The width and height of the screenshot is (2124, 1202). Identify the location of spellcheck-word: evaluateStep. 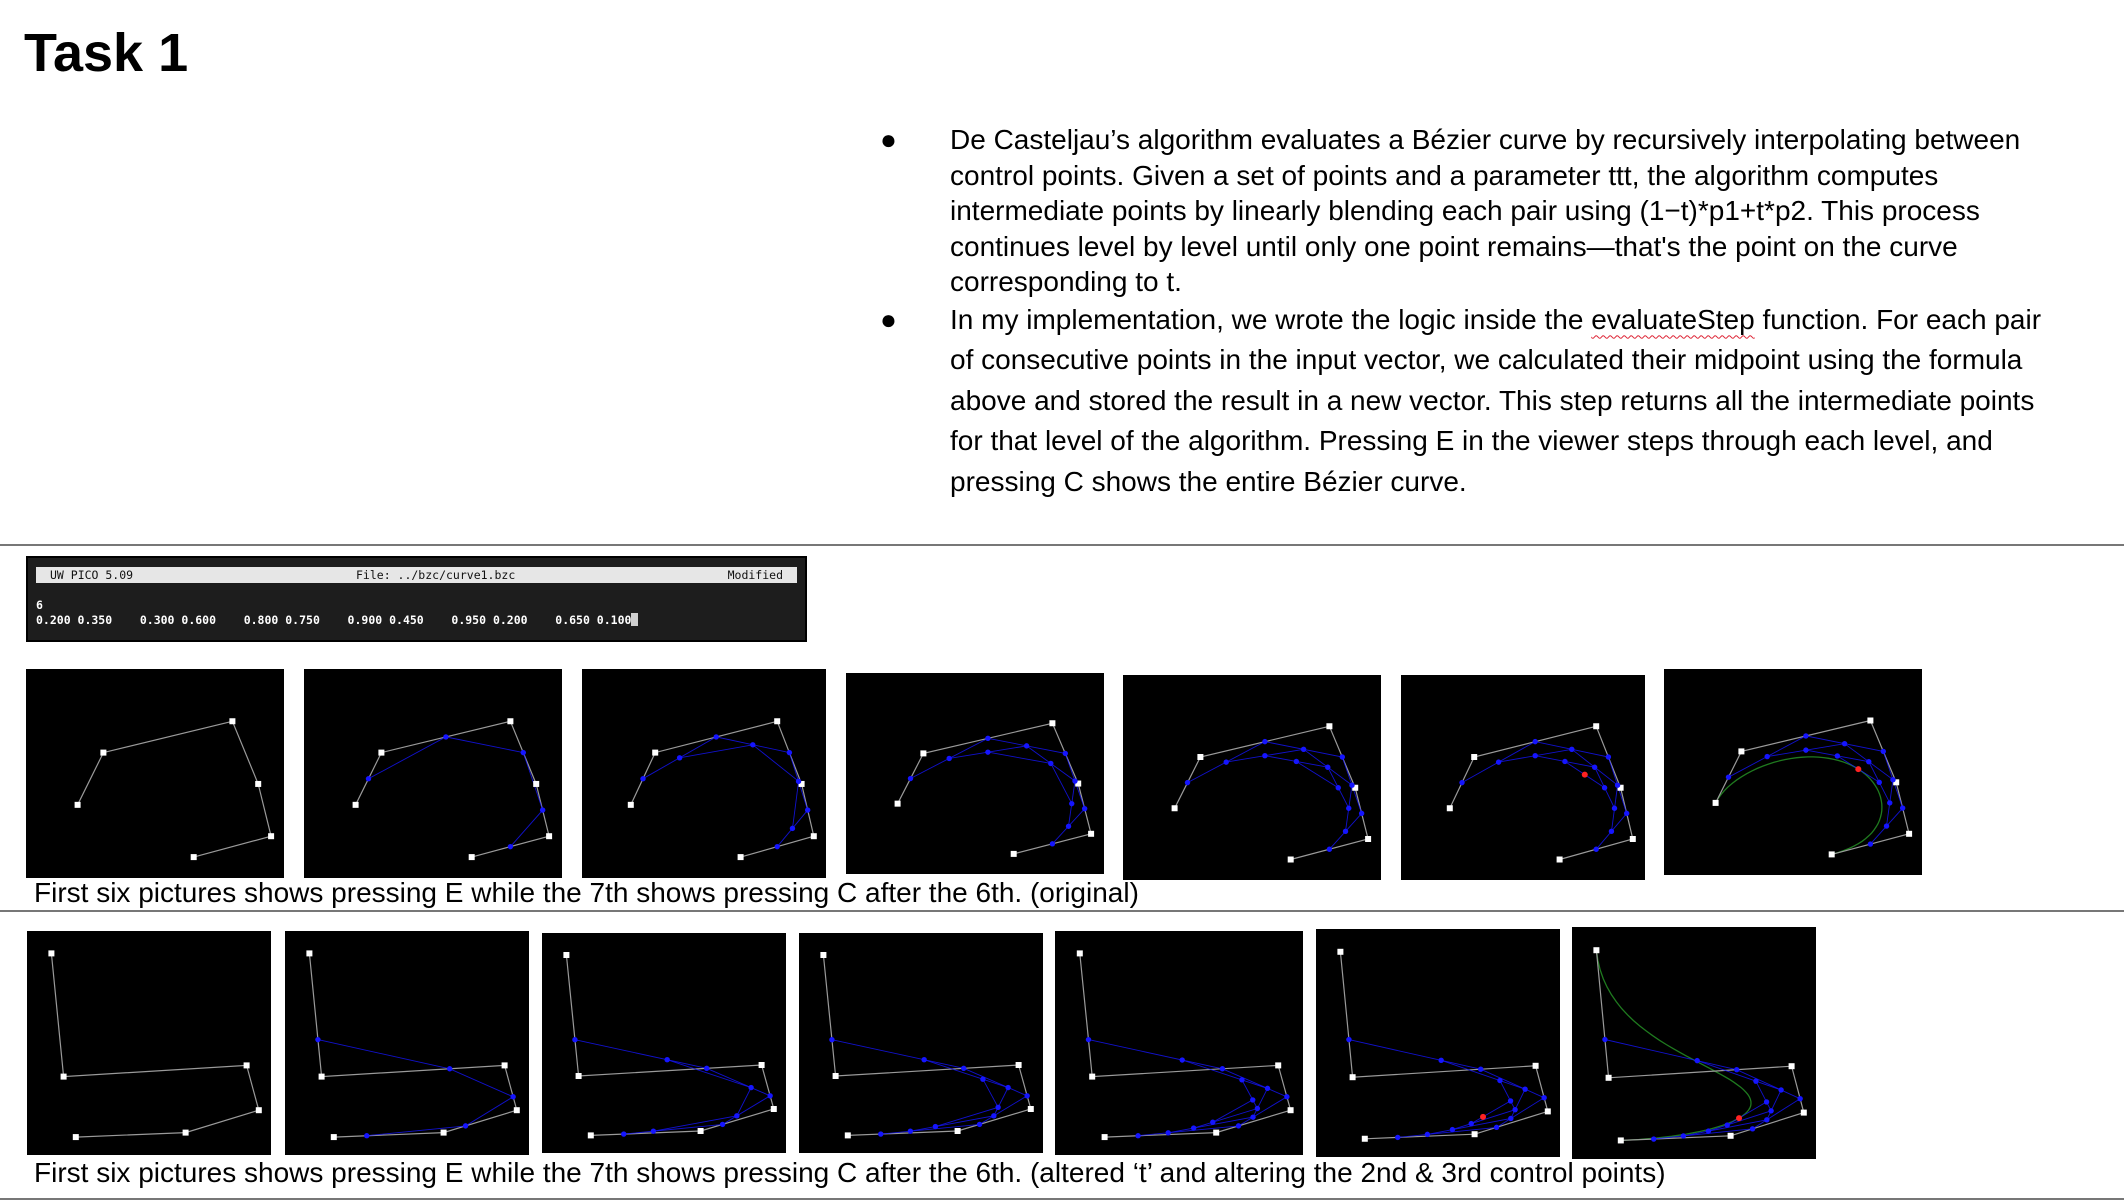
(1673, 319).